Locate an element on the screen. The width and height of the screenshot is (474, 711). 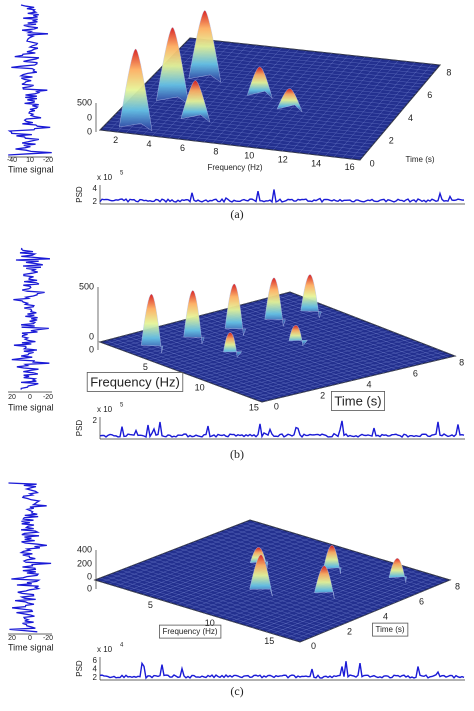
frequency-tick-label: 8 is located at coordinates (215, 152).